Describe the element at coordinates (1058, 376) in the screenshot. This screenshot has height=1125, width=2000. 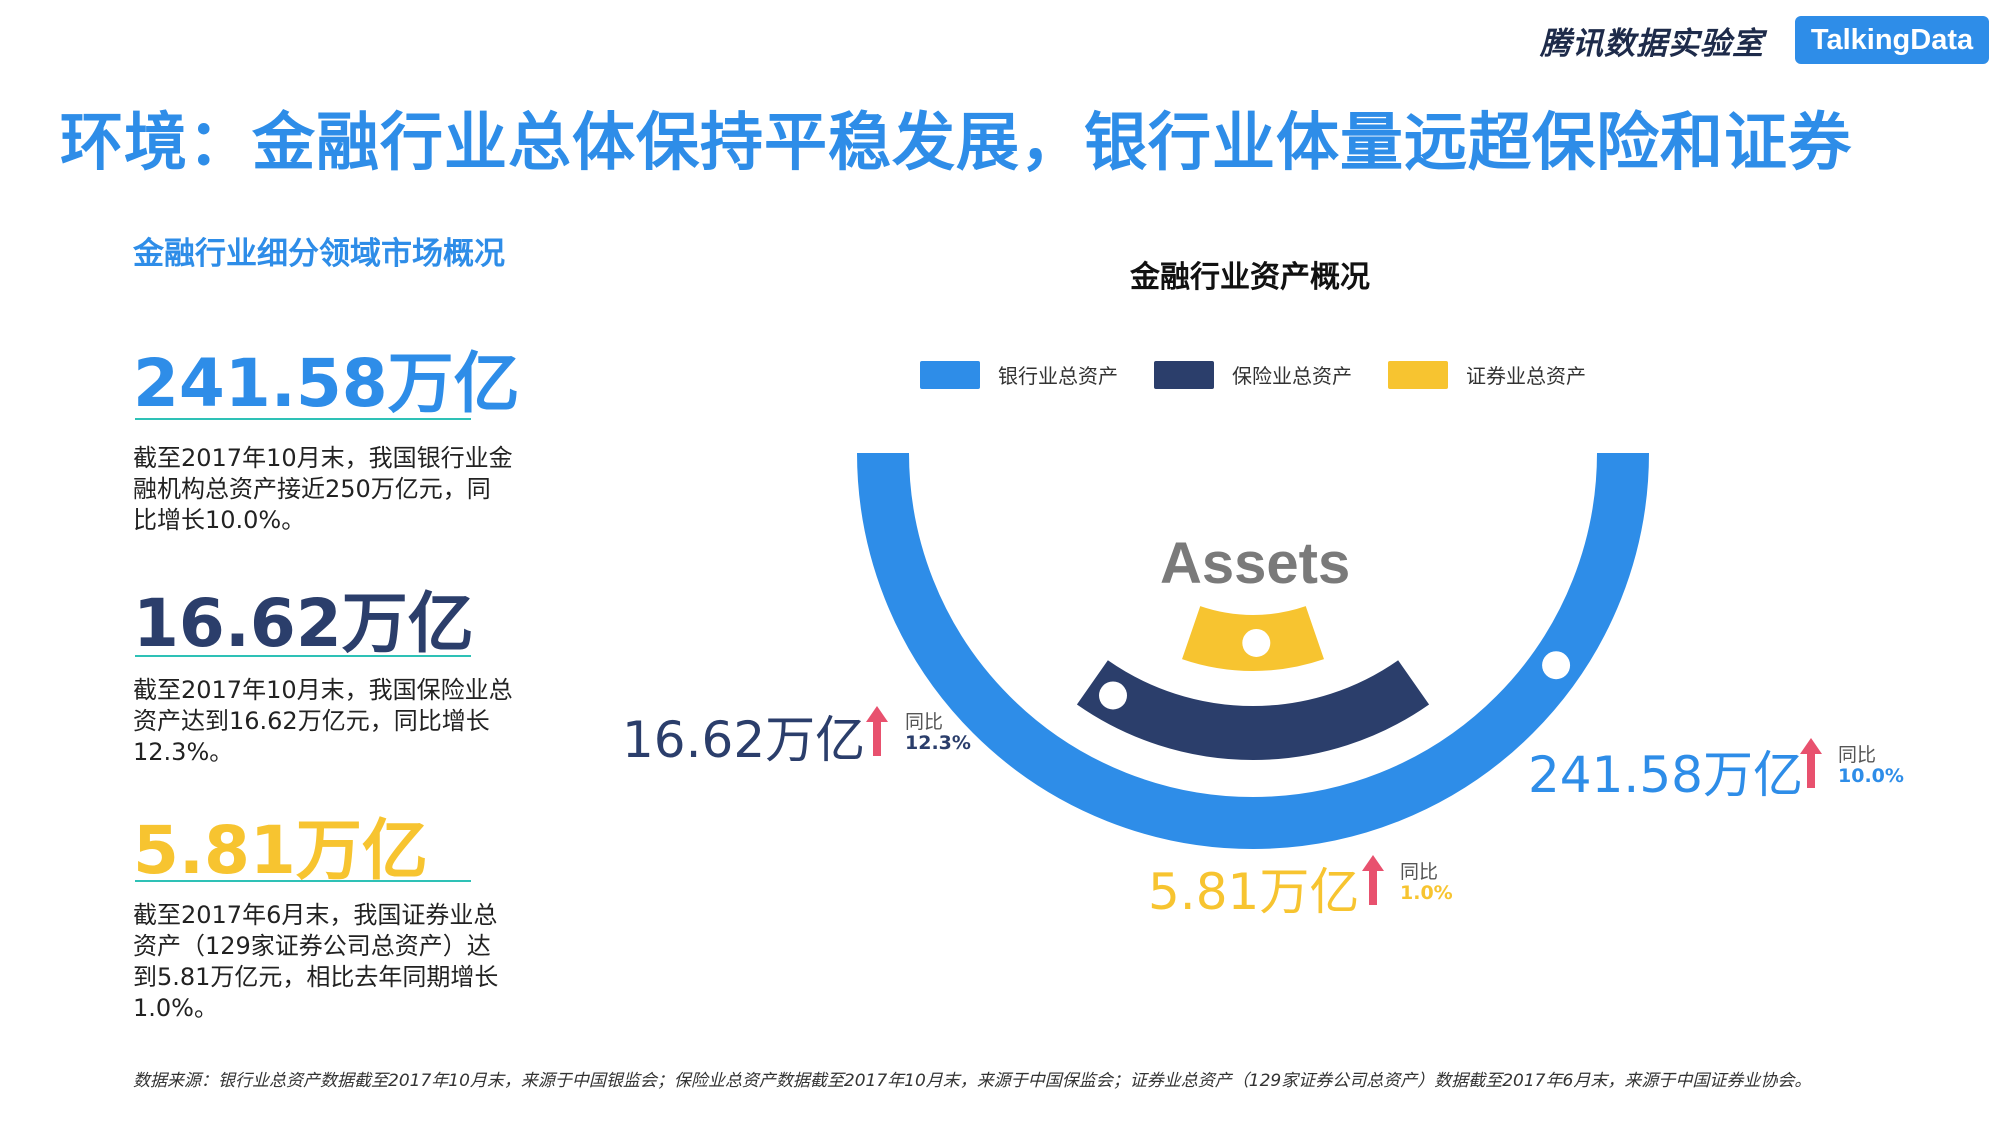
I see `legend-label-bank: 银行业总资产` at that location.